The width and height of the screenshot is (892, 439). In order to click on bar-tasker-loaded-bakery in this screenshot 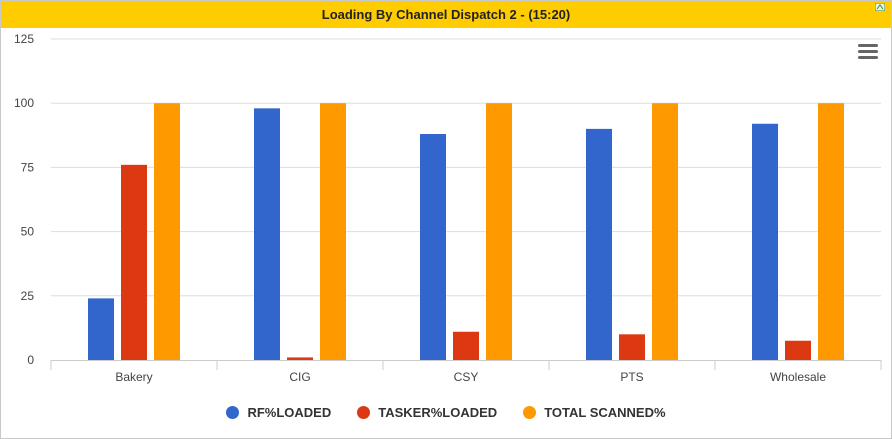, I will do `click(134, 262)`.